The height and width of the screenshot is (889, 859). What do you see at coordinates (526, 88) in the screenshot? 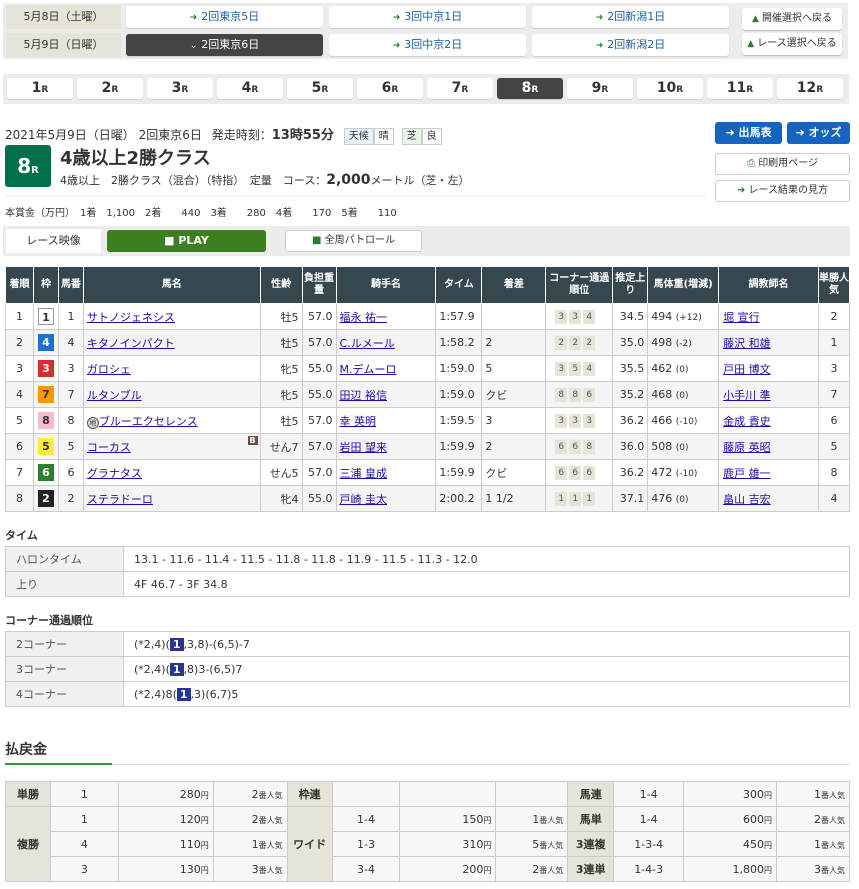
I see `race-tab-number: 8` at bounding box center [526, 88].